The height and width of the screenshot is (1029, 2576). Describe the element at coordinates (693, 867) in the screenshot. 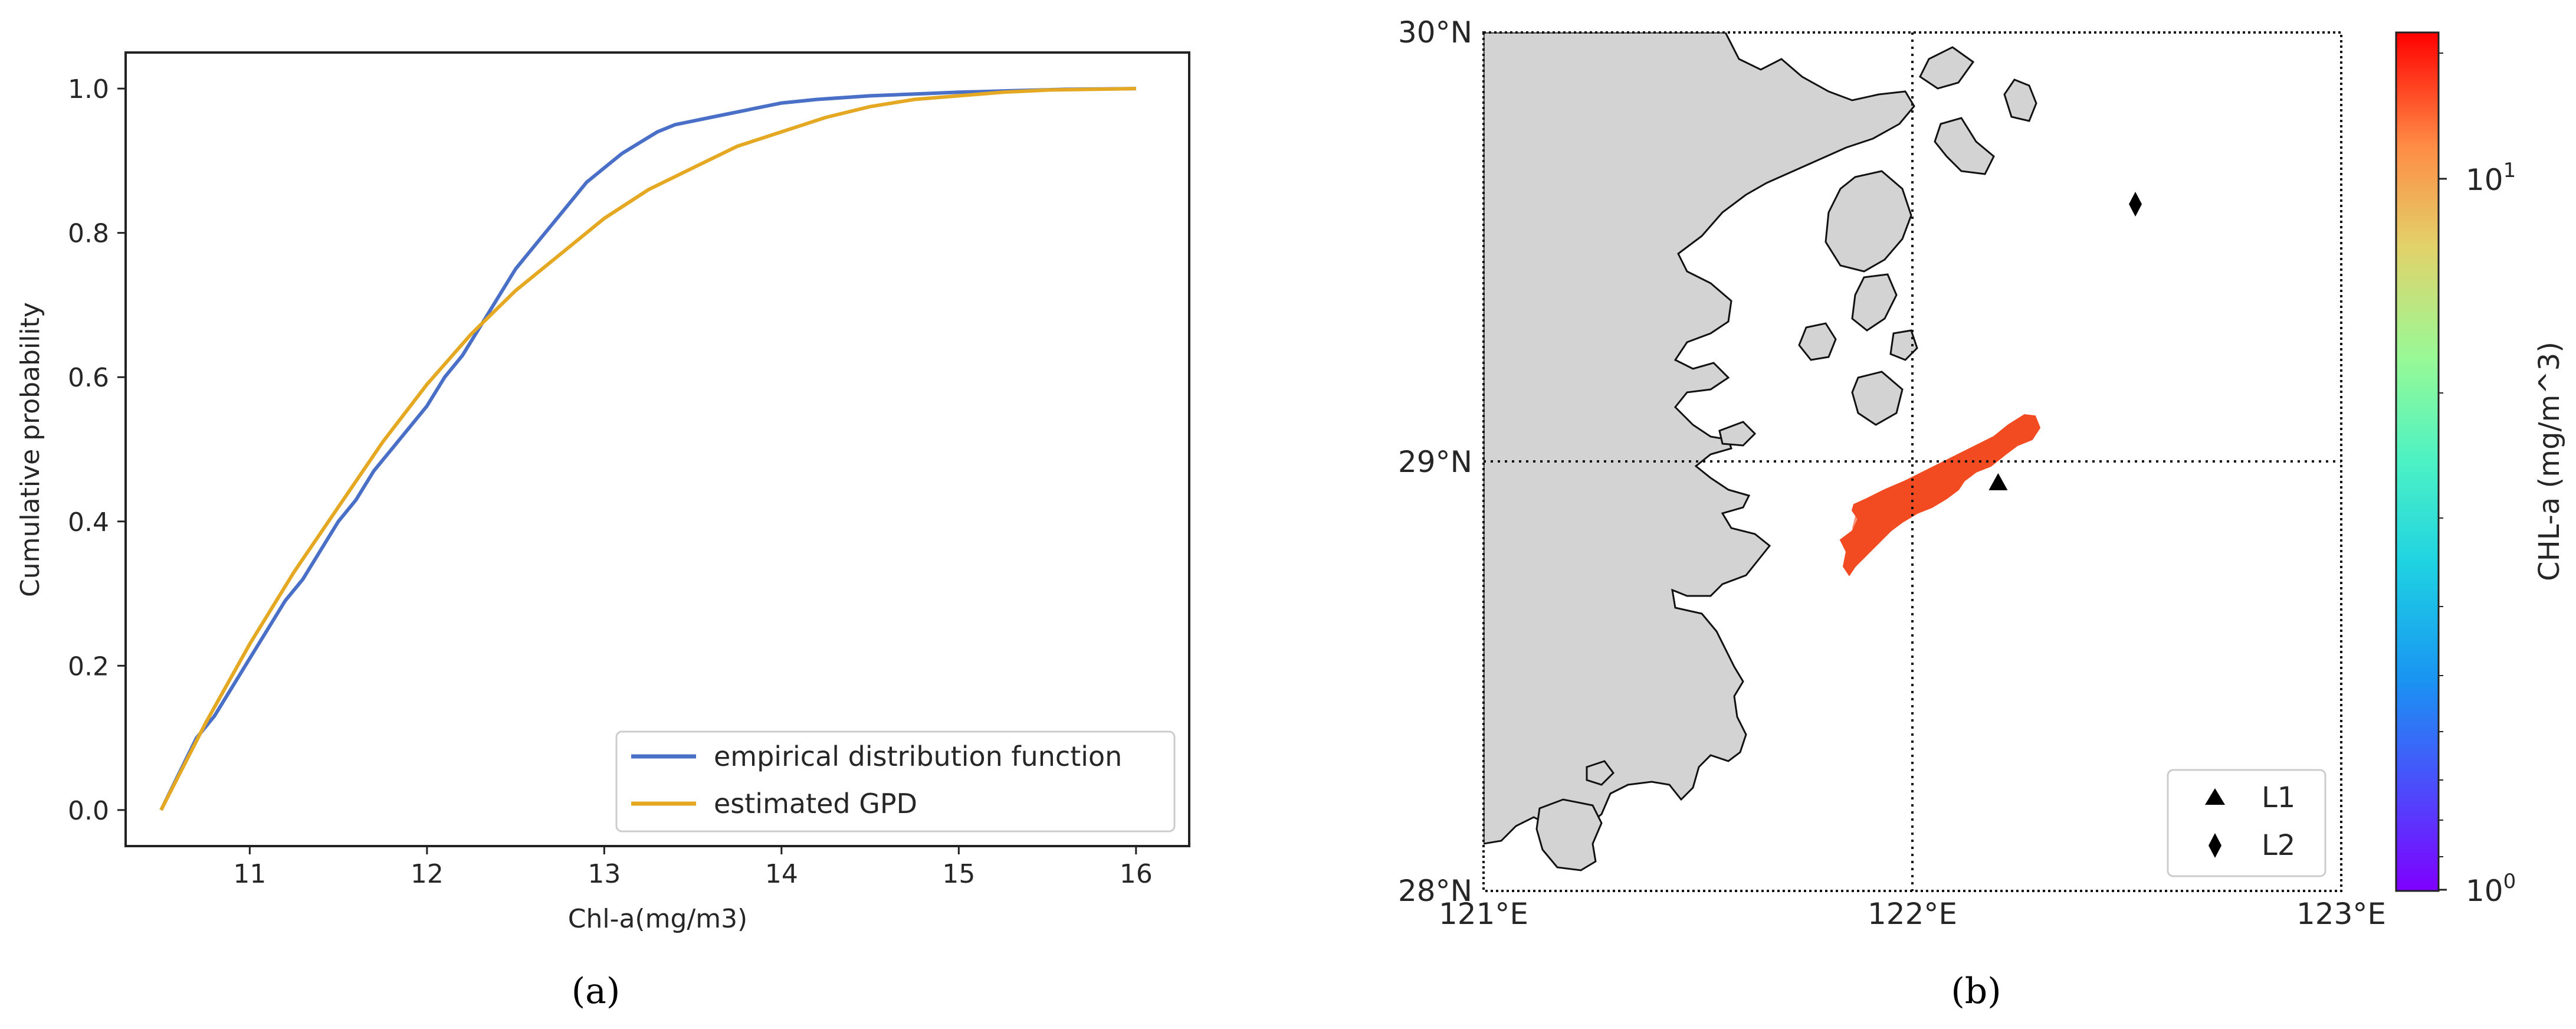

I see `x-axis-ticks: 11 12 13 14 15 16` at that location.